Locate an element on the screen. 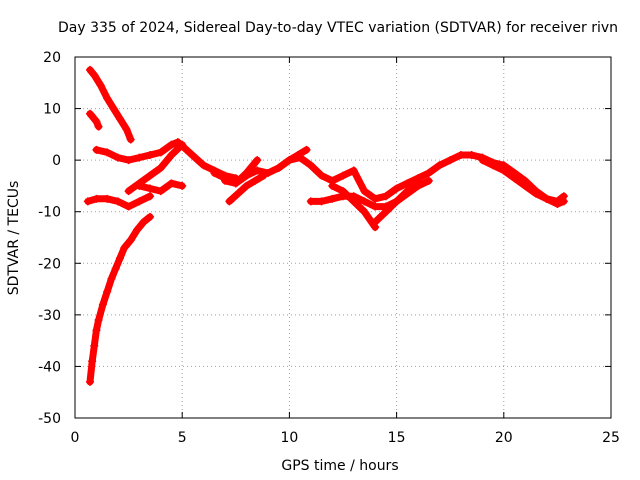  y-tick-label: -30 is located at coordinates (49, 316).